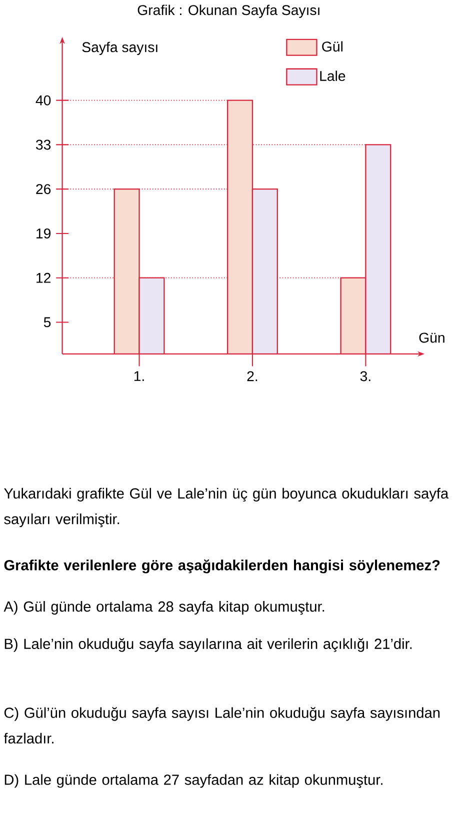 The image size is (466, 835). Describe the element at coordinates (43, 277) in the screenshot. I see `y-tick-label: 12` at that location.